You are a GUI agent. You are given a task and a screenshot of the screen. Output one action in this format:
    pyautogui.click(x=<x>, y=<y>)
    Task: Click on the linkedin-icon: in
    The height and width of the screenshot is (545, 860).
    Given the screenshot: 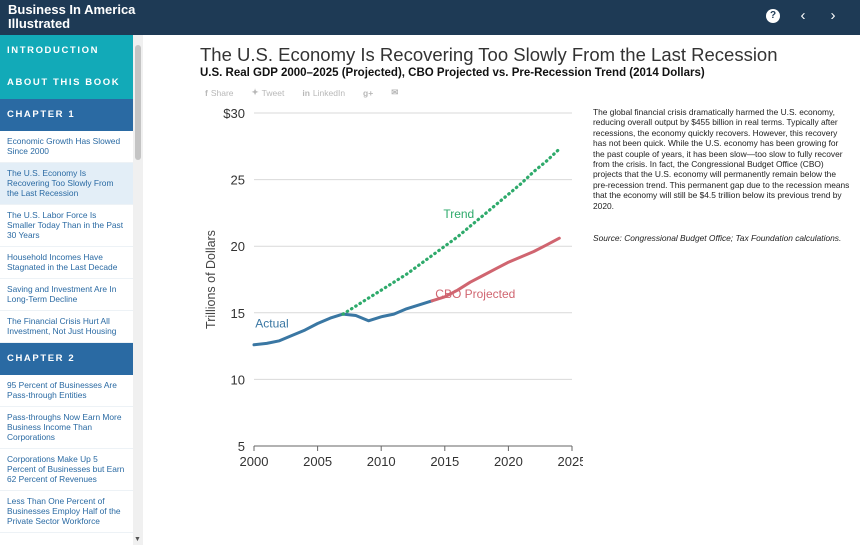 What is the action you would take?
    pyautogui.click(x=306, y=92)
    